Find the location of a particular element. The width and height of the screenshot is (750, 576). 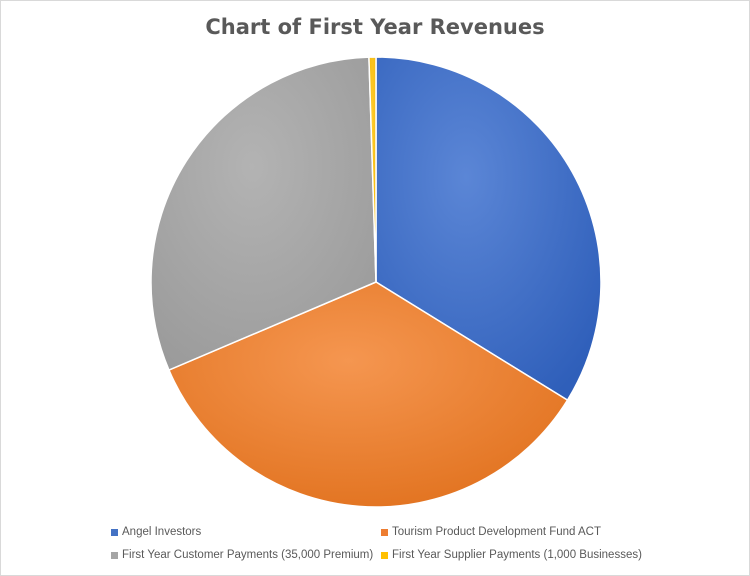

chart-title: Chart of First Year Revenues is located at coordinates (375, 27).